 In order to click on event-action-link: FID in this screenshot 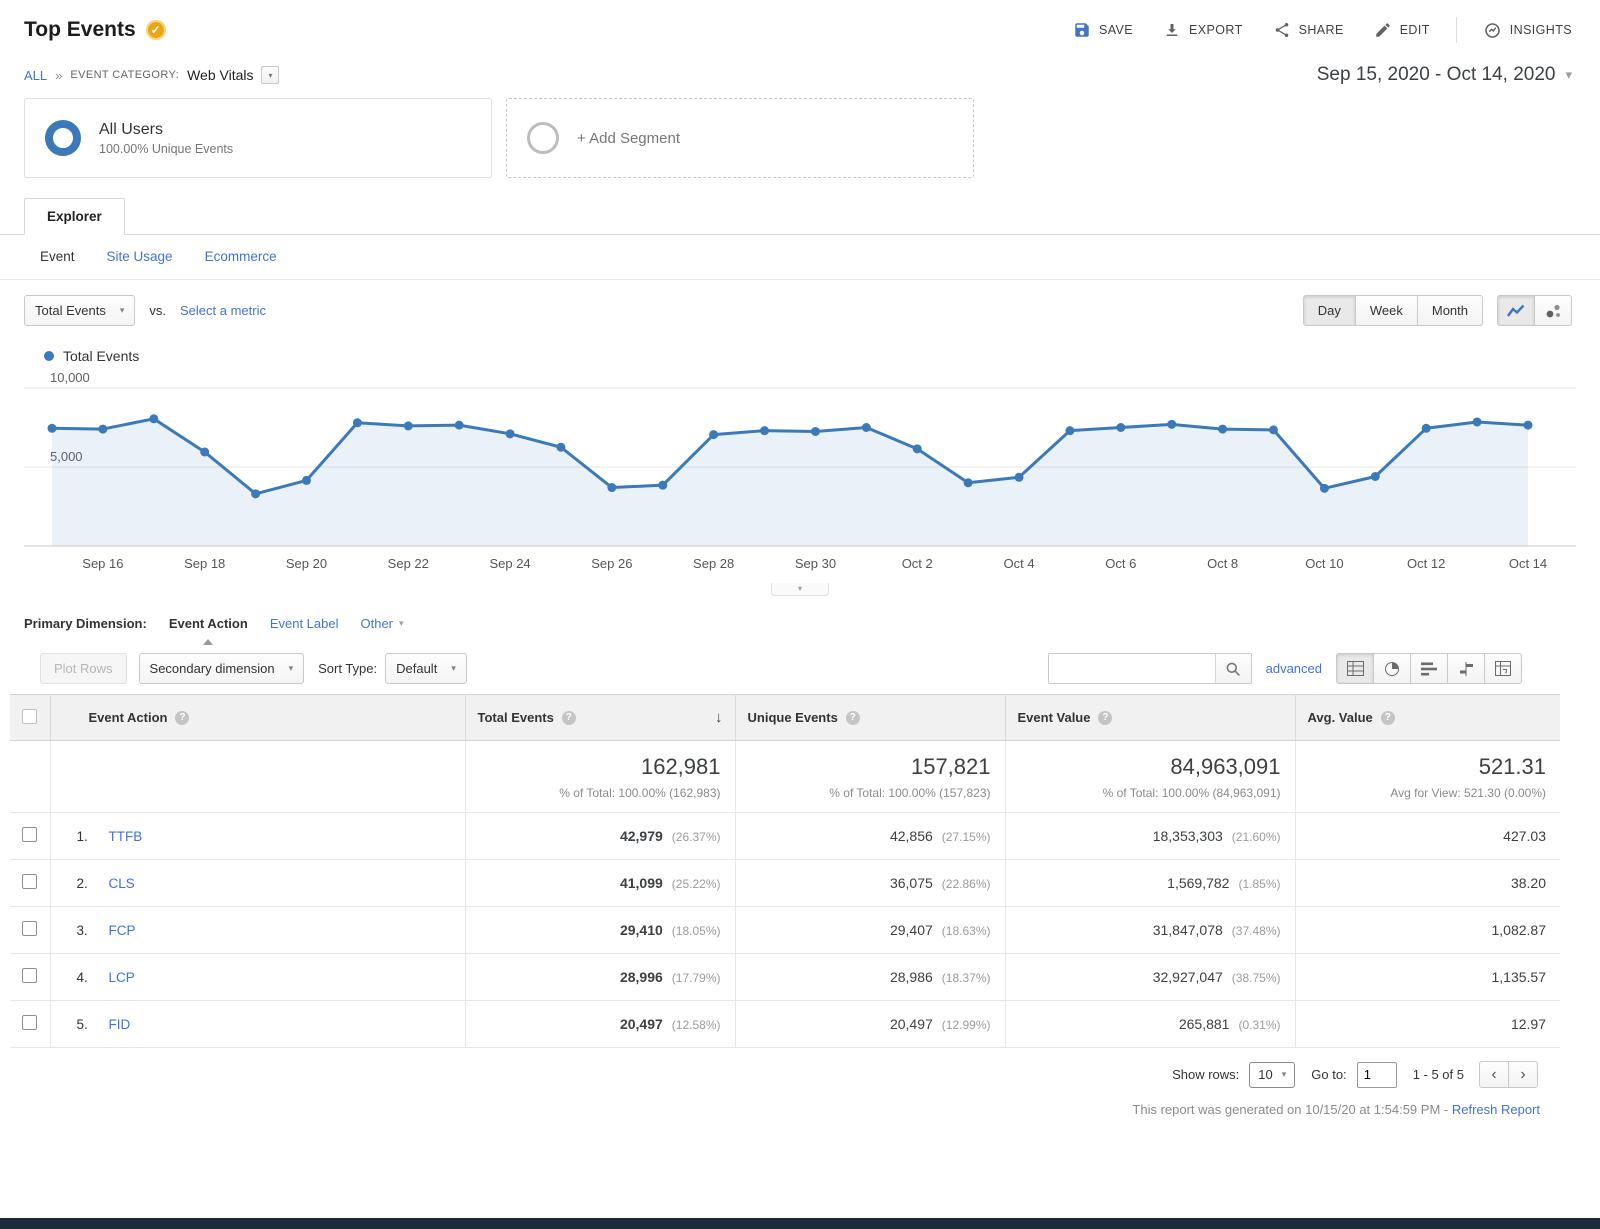, I will do `click(119, 1024)`.